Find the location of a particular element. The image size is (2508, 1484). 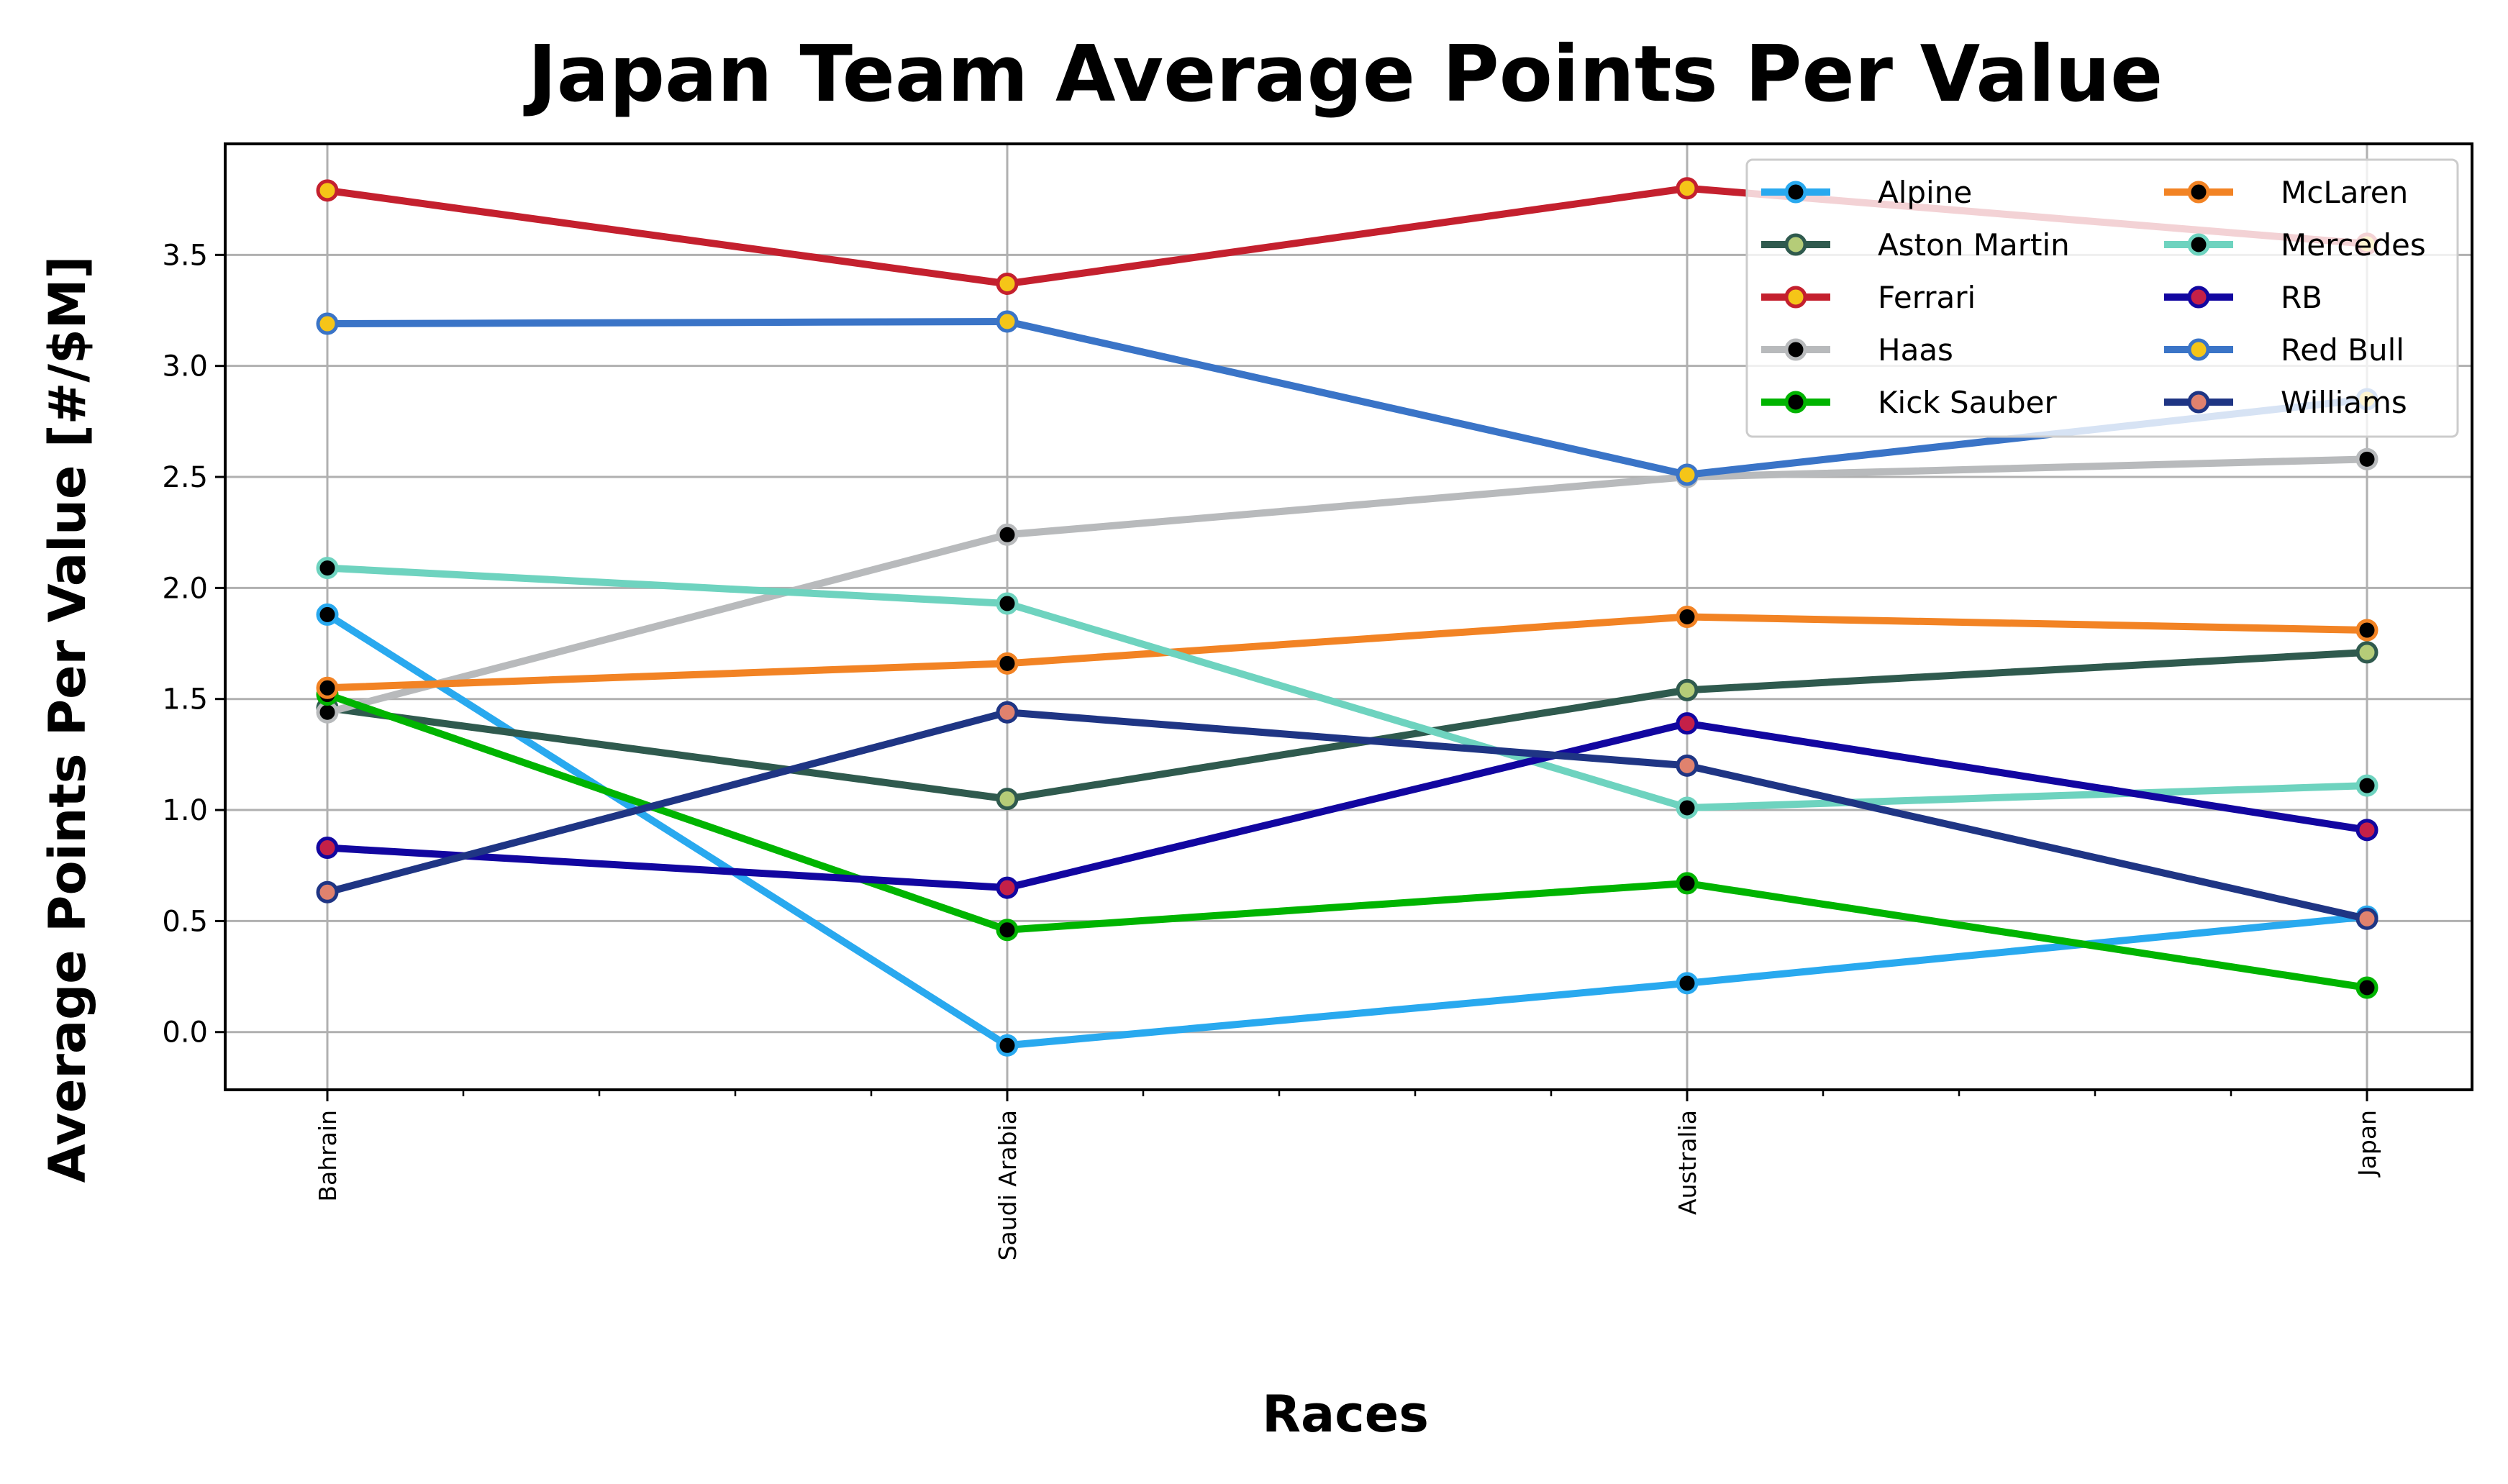

legend-label: RB is located at coordinates (2301, 297).